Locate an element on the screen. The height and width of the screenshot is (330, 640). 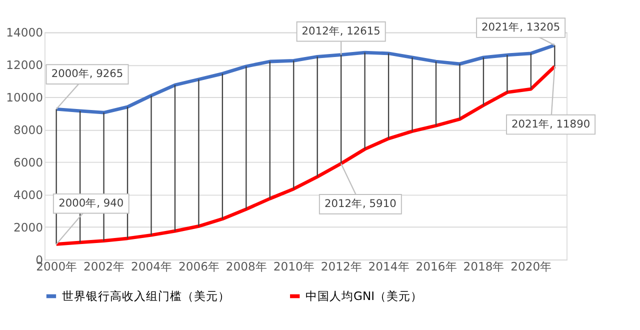
x-tick-label: 2010年 is located at coordinates (294, 267).